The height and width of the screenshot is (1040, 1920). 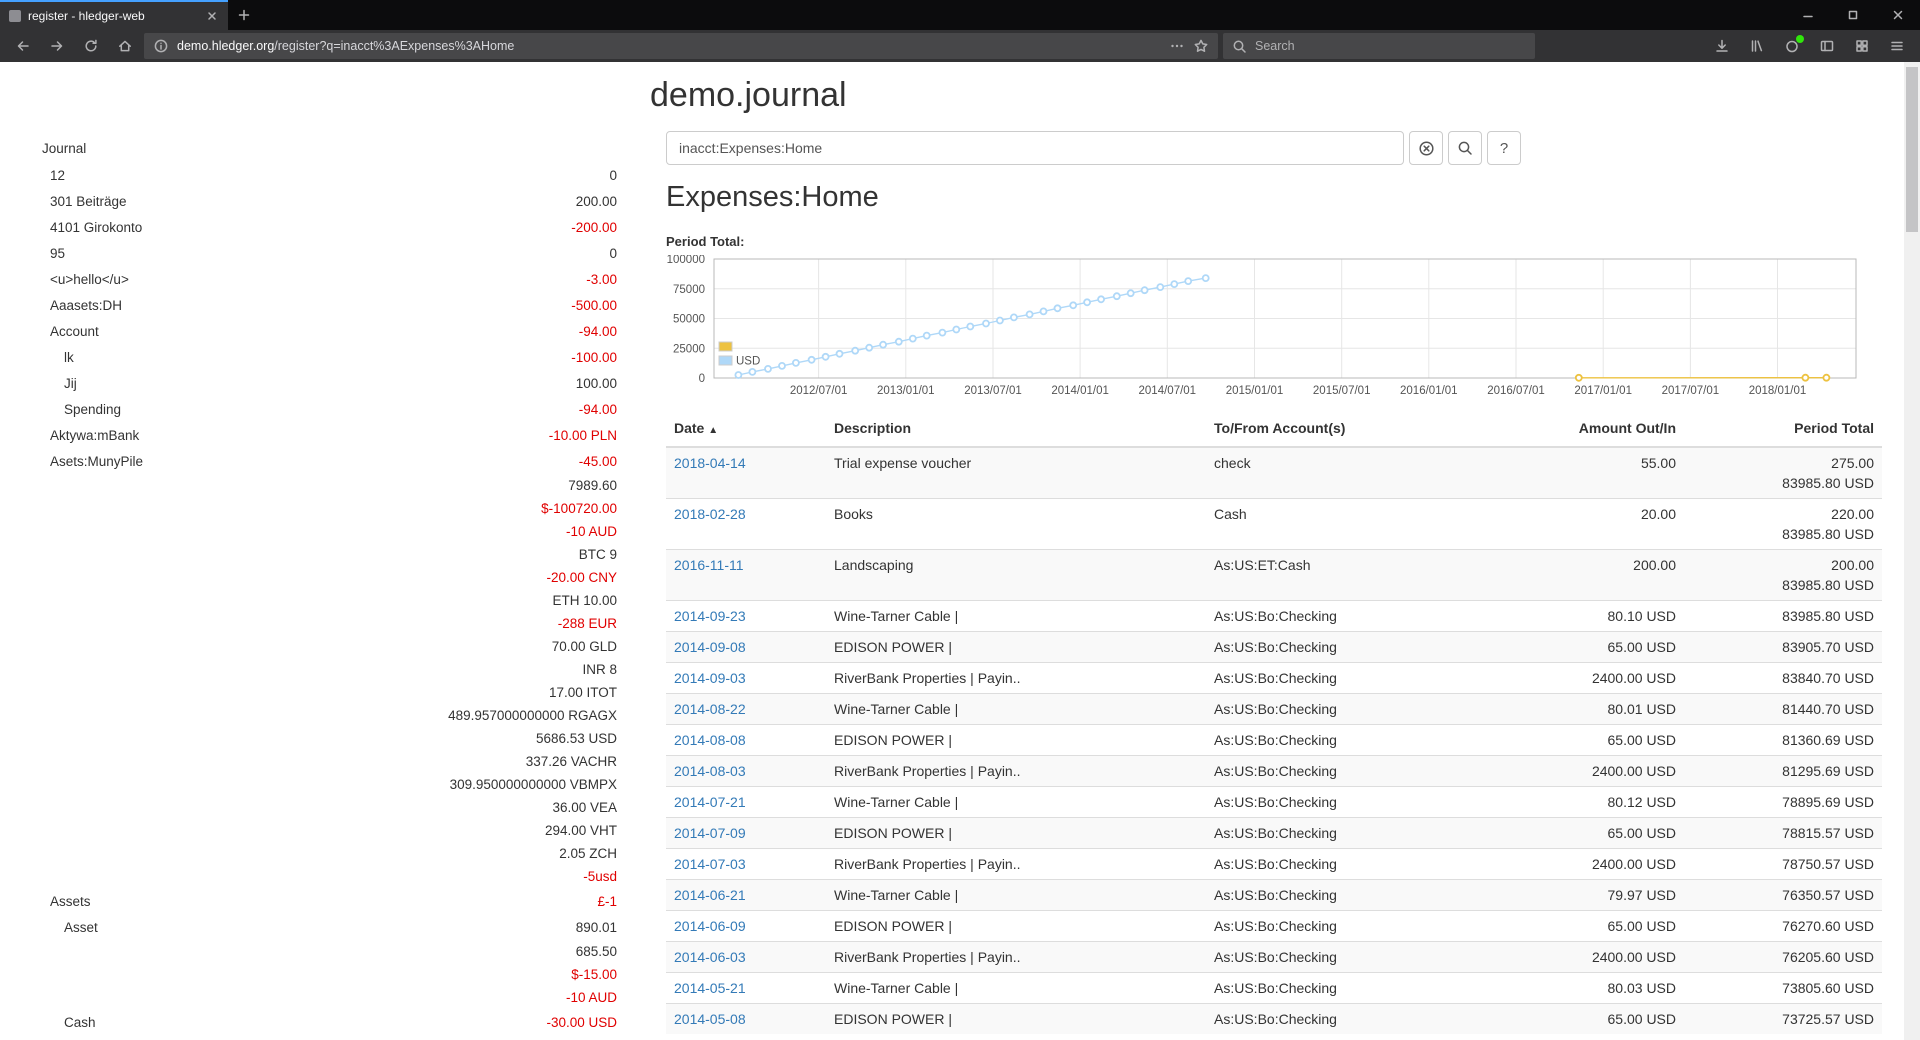 I want to click on bookmark-star-icon, so click(x=1201, y=46).